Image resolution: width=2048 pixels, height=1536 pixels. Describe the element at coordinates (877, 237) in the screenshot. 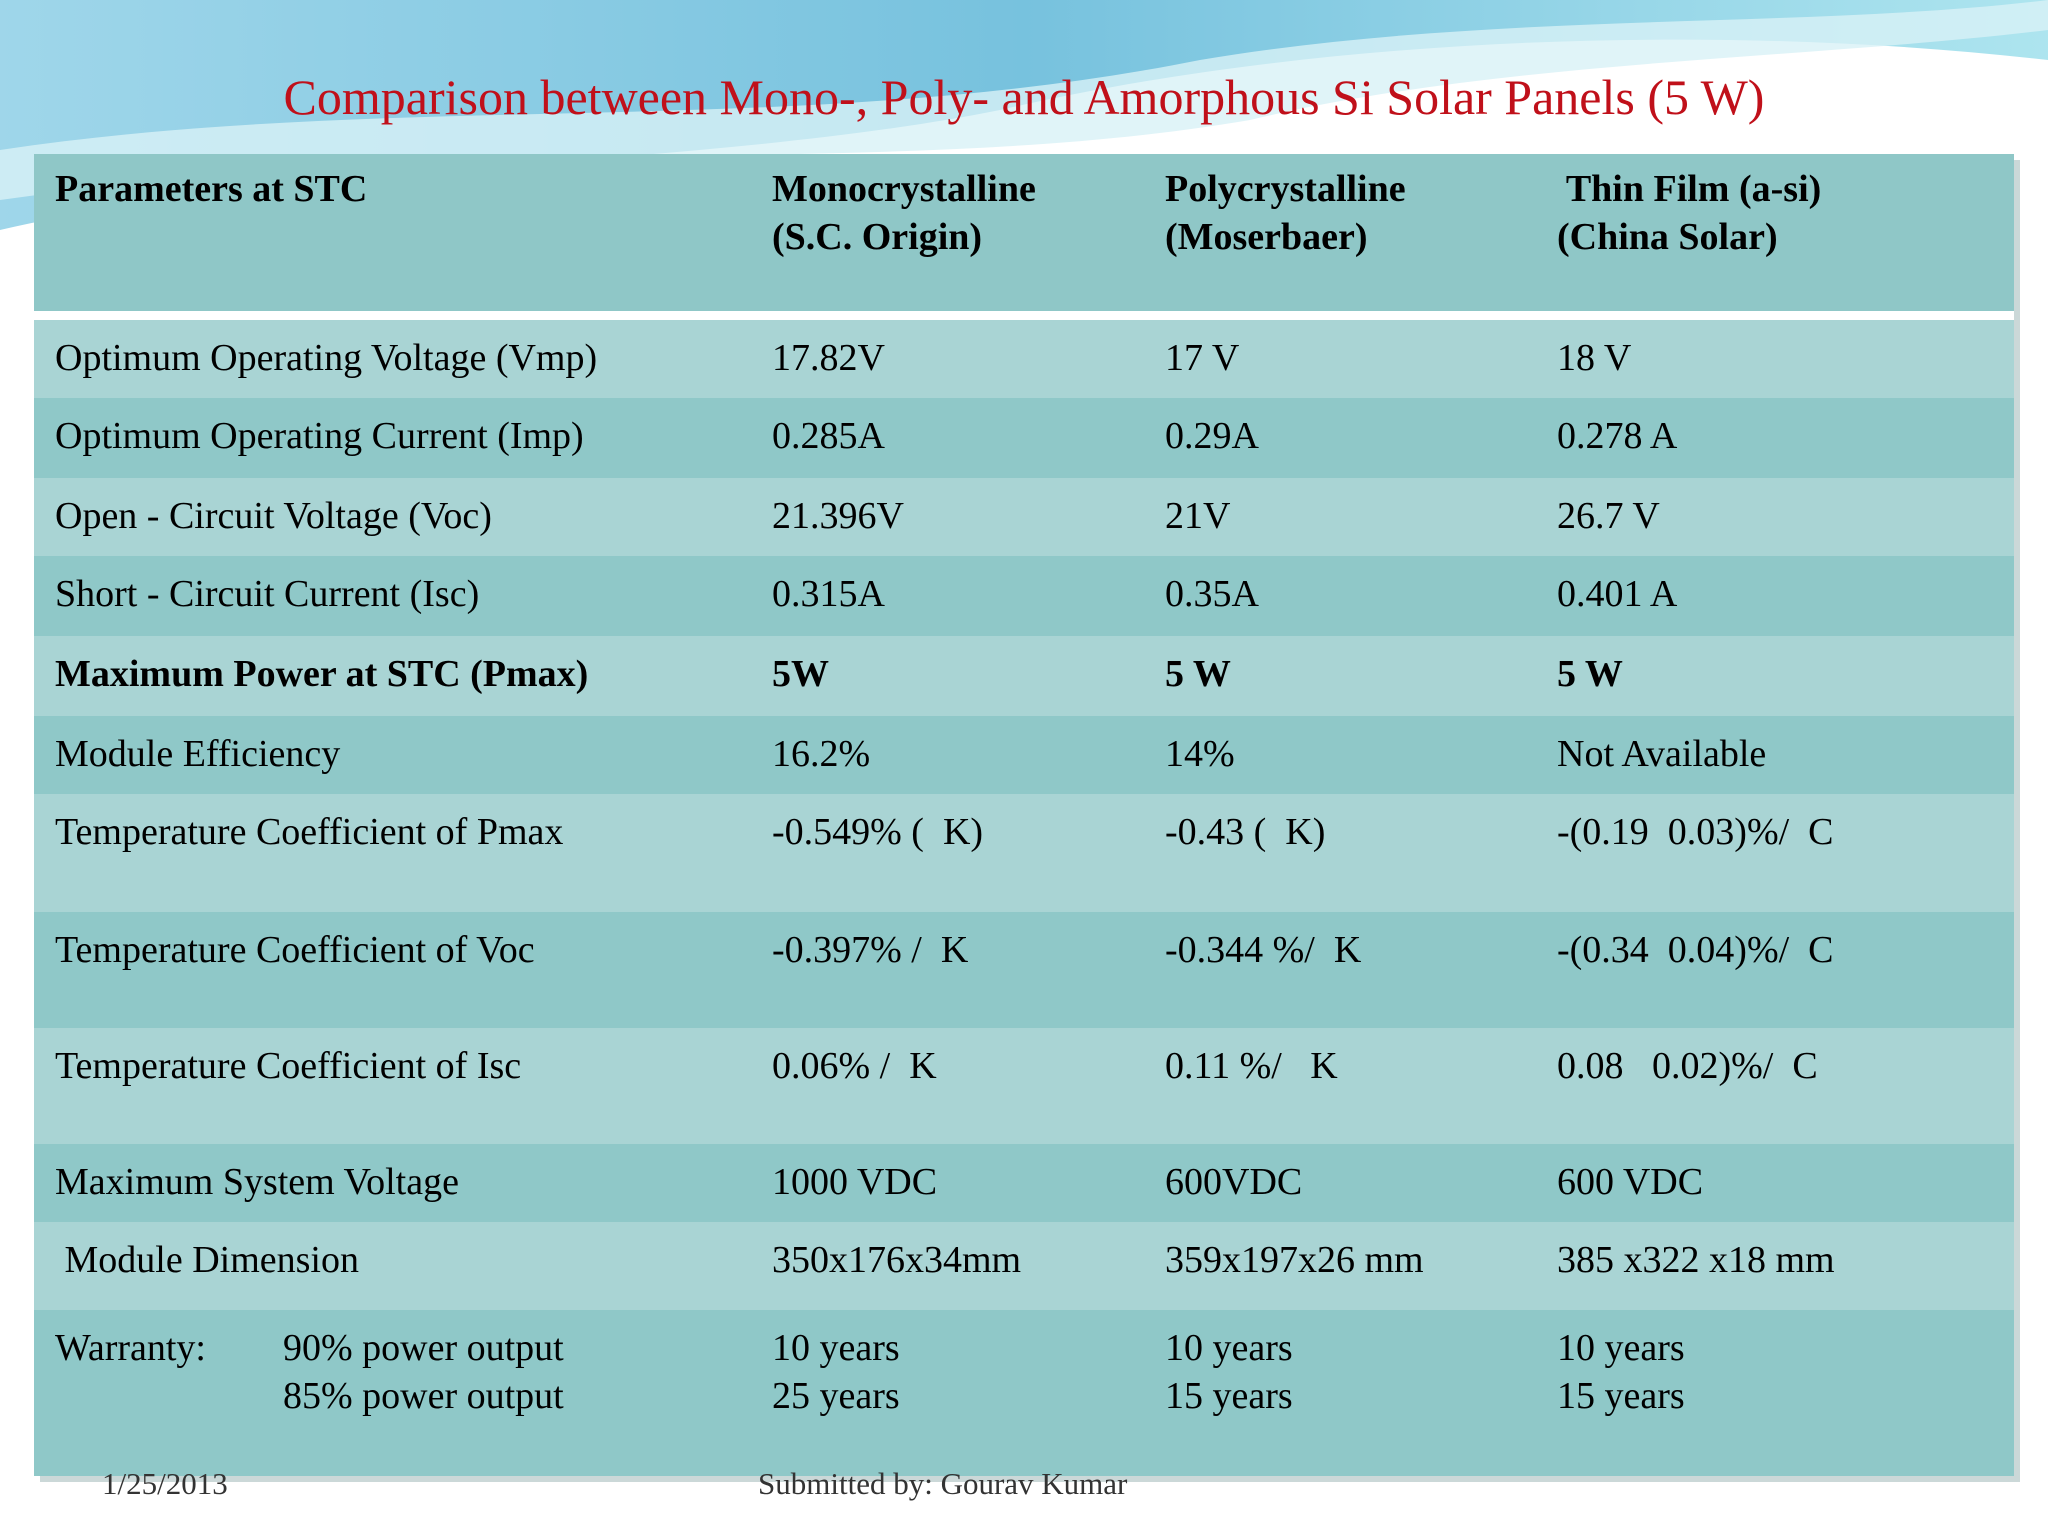

I see `header-cell: (S.C. Origin)` at that location.